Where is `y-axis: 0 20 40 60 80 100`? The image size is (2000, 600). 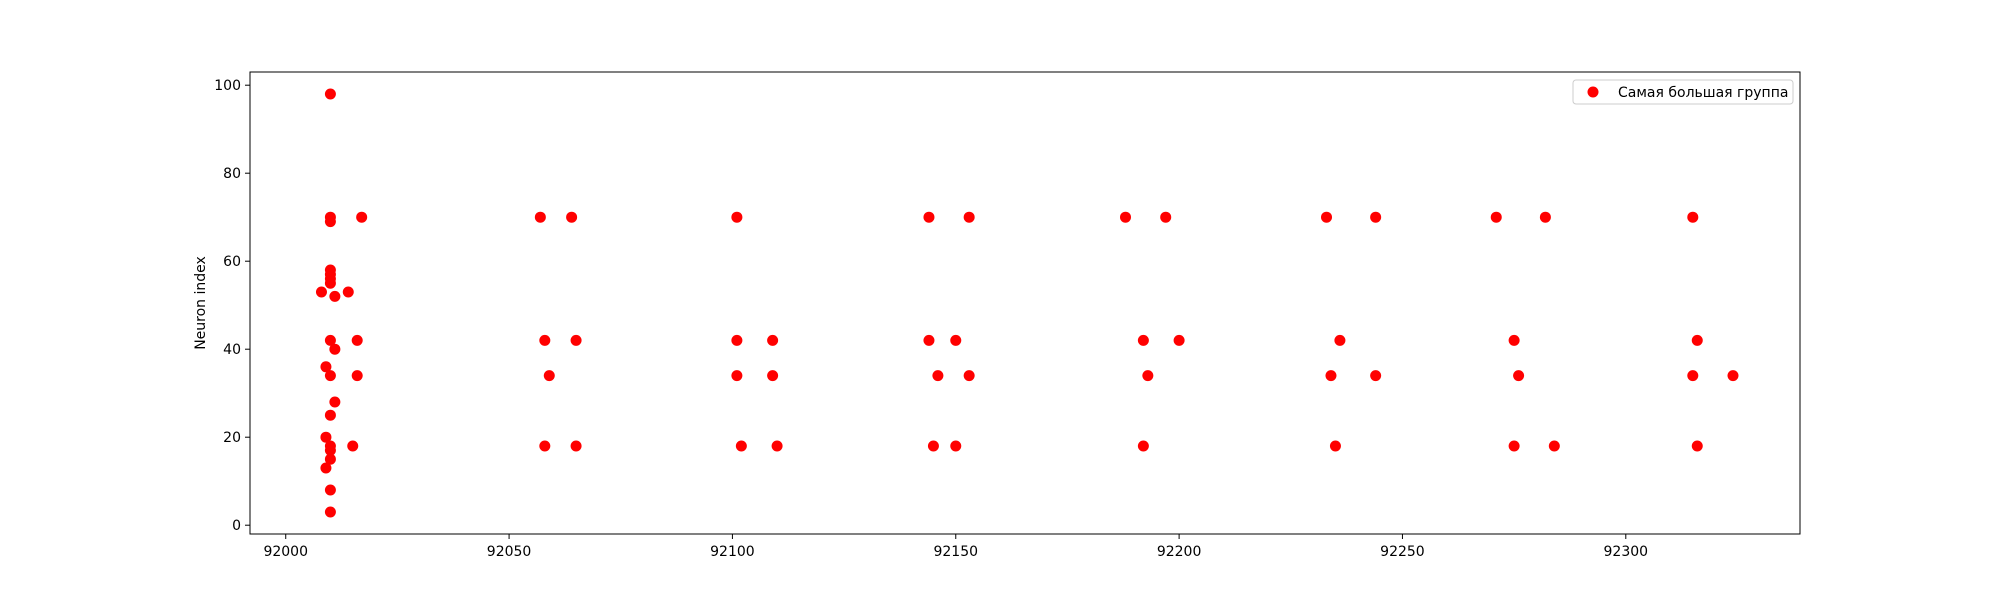
y-axis: 0 20 40 60 80 100 is located at coordinates (232, 306).